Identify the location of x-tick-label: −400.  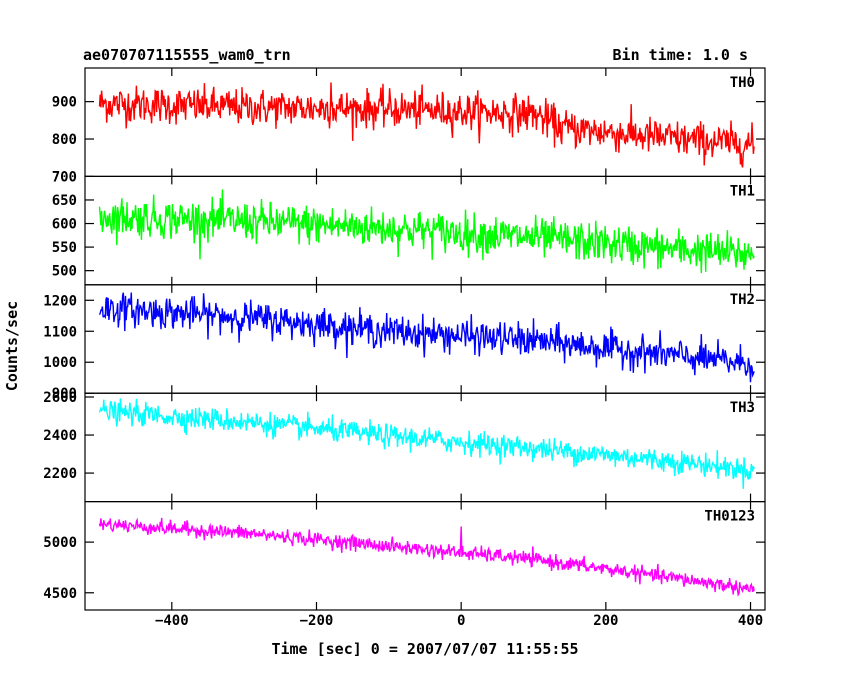
(172, 621).